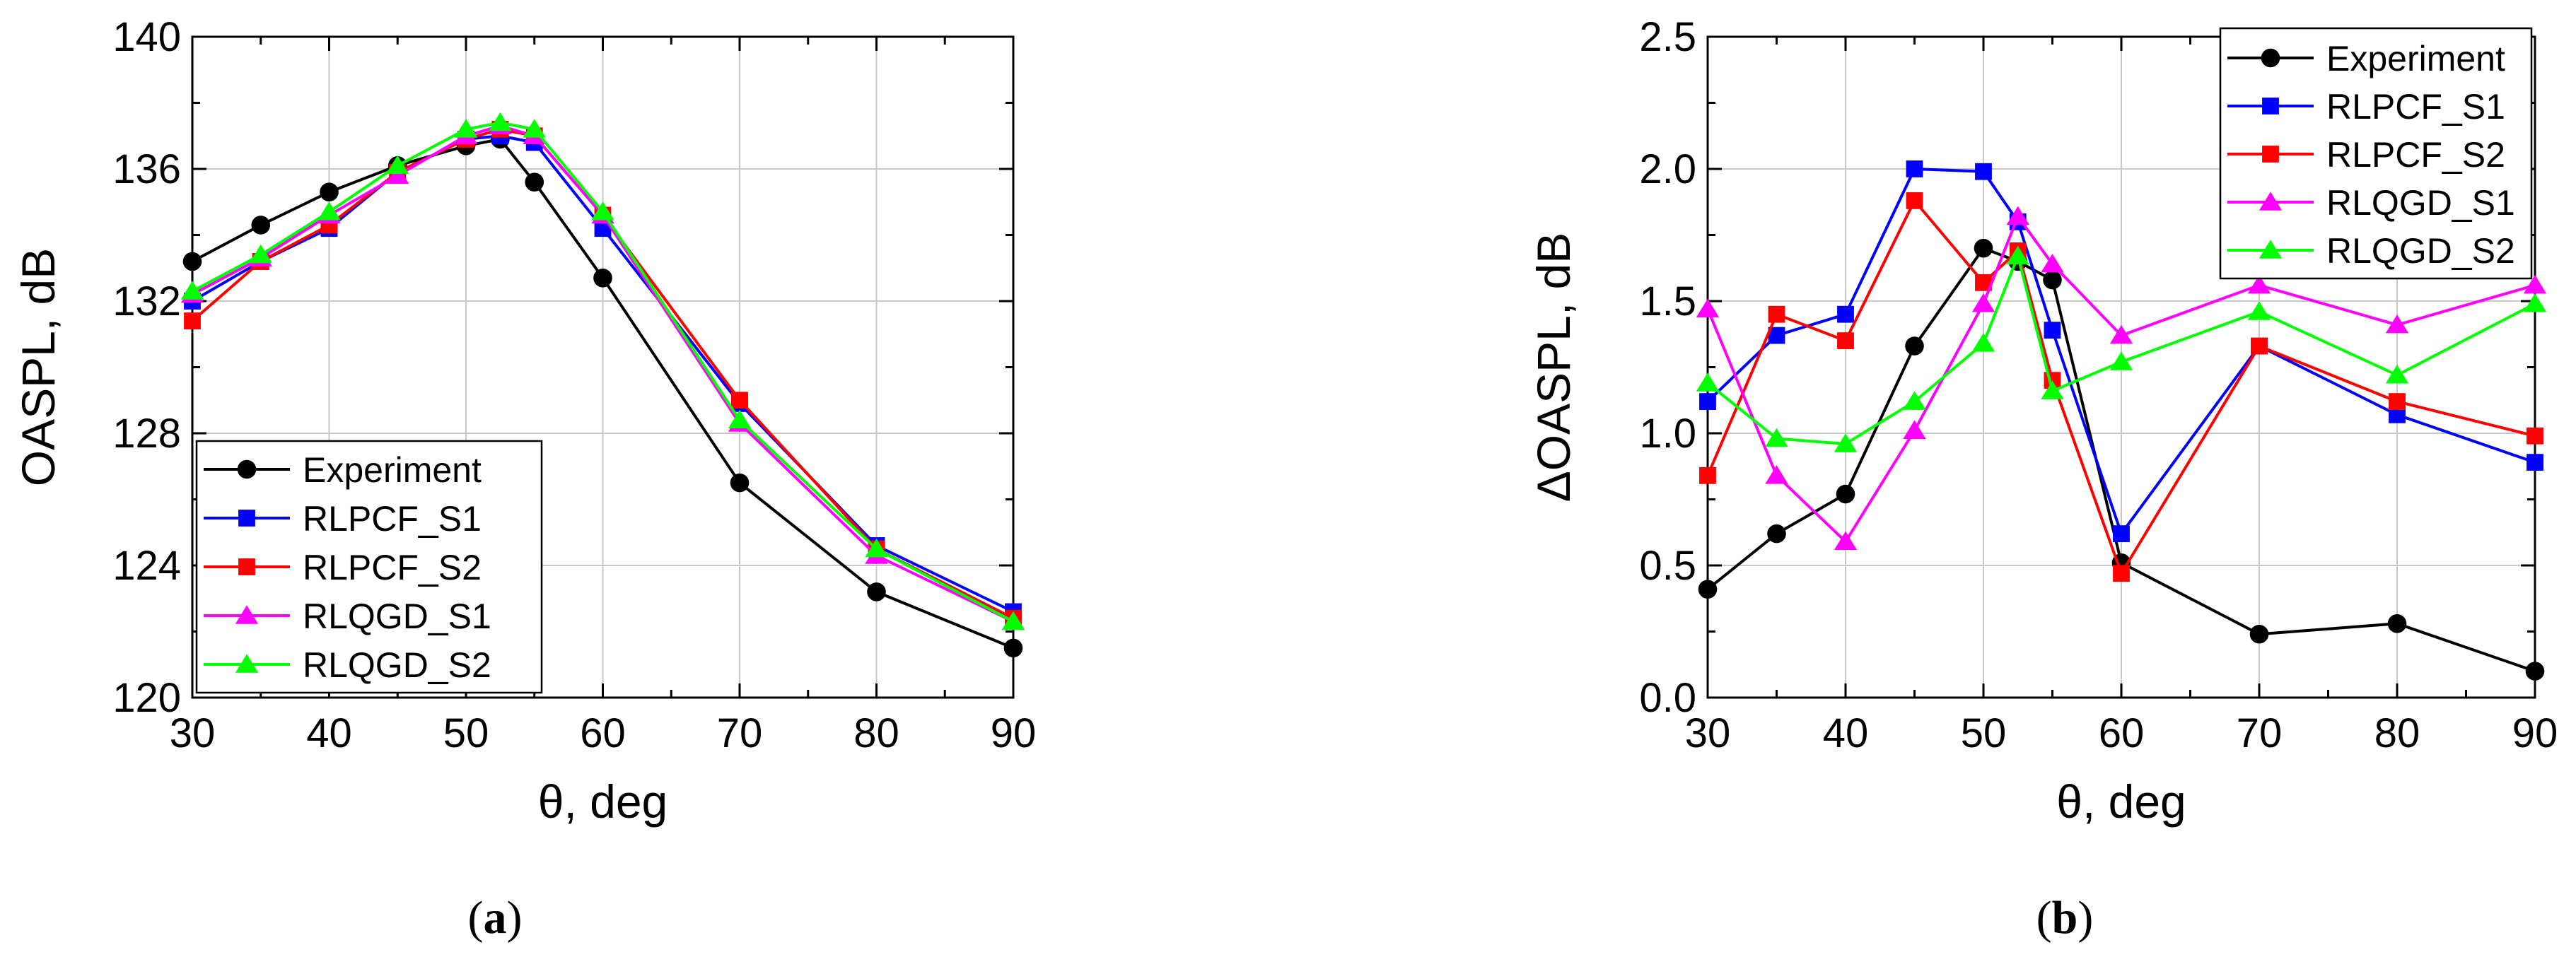 The width and height of the screenshot is (2576, 957). What do you see at coordinates (1667, 37) in the screenshot?
I see `chart-b-y-tick-label: 2.5` at bounding box center [1667, 37].